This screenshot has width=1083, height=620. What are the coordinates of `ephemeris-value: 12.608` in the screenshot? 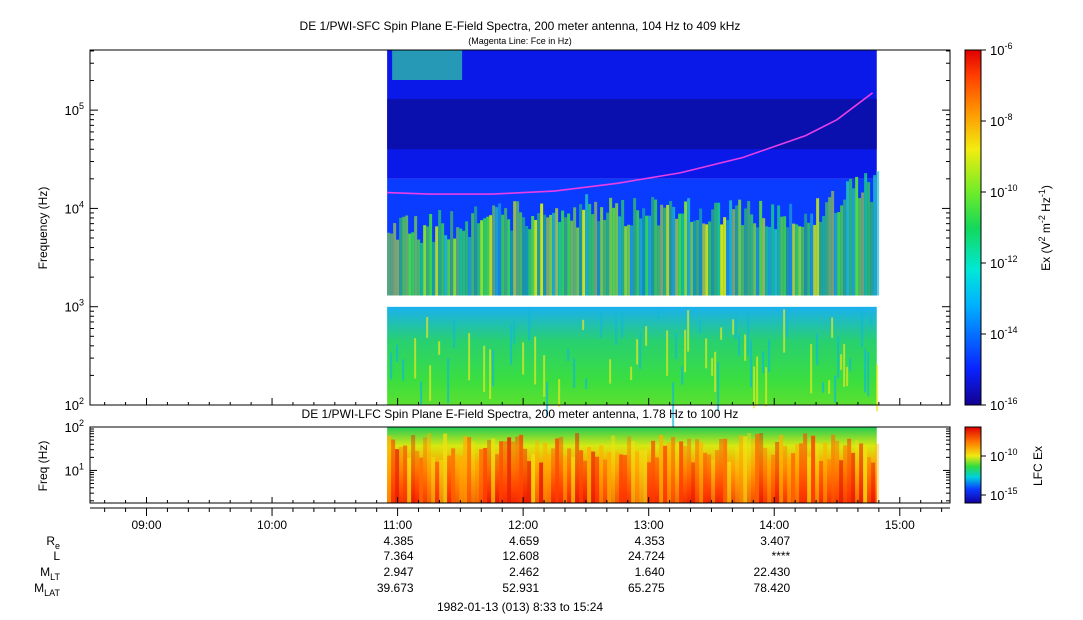 It's located at (520, 556).